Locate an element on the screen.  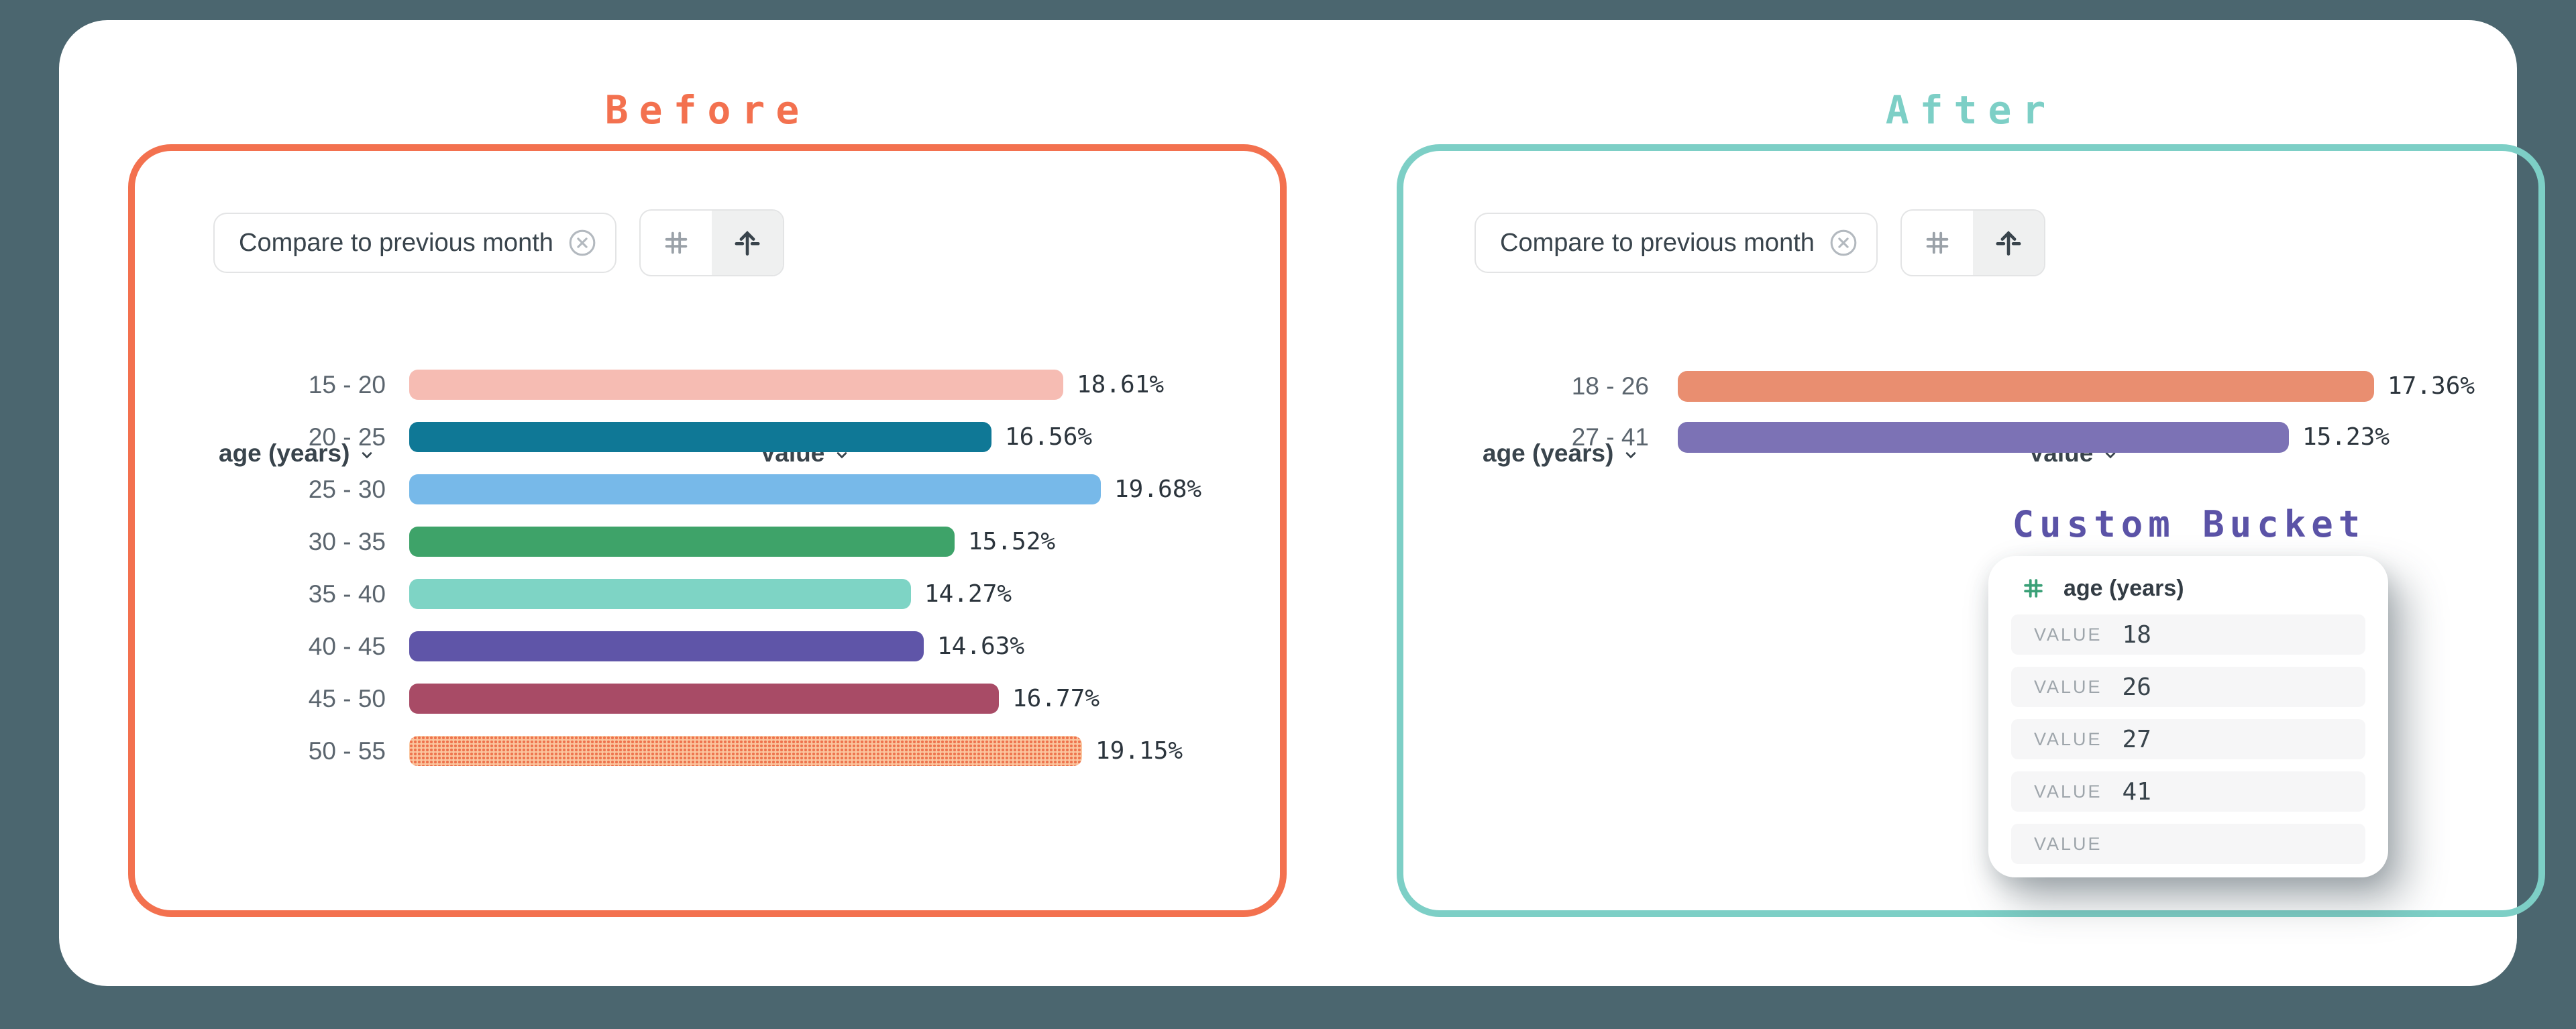
before-title: Before is located at coordinates (707, 110).